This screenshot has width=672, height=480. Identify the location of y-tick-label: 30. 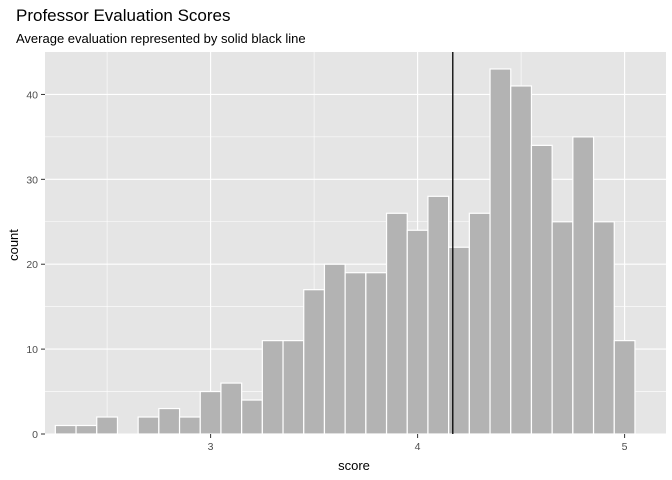
(32, 180).